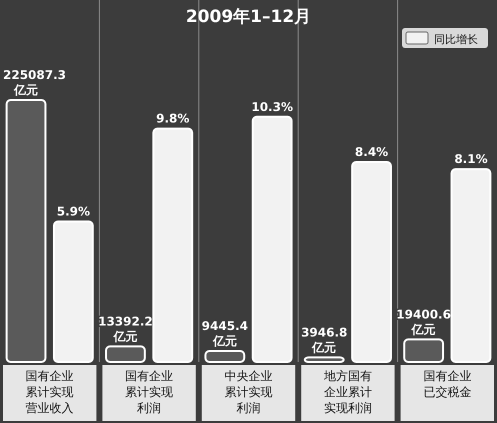 Image resolution: width=497 pixels, height=423 pixels. What do you see at coordinates (125, 329) in the screenshot?
I see `data-label: 13392.2 亿元` at bounding box center [125, 329].